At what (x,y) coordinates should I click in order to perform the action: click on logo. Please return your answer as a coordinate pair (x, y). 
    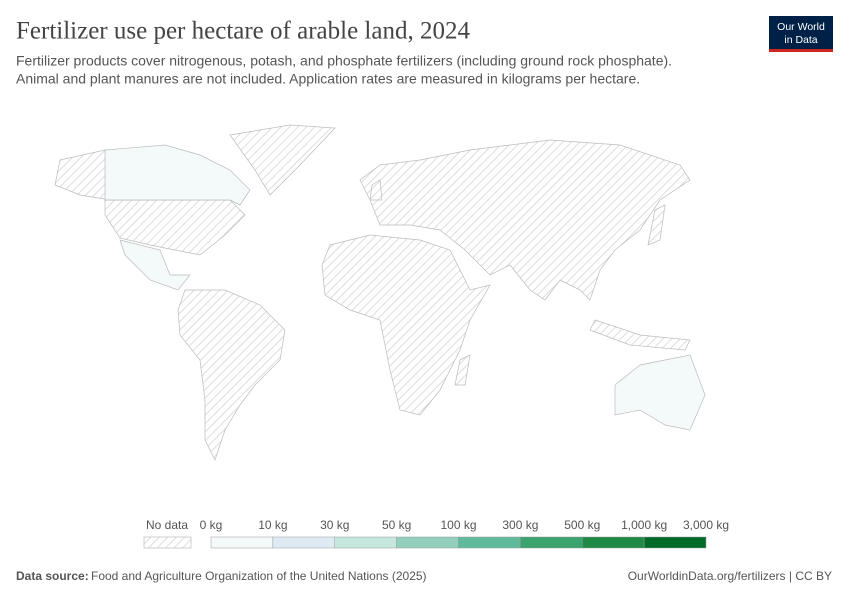
    Looking at the image, I should click on (801, 34).